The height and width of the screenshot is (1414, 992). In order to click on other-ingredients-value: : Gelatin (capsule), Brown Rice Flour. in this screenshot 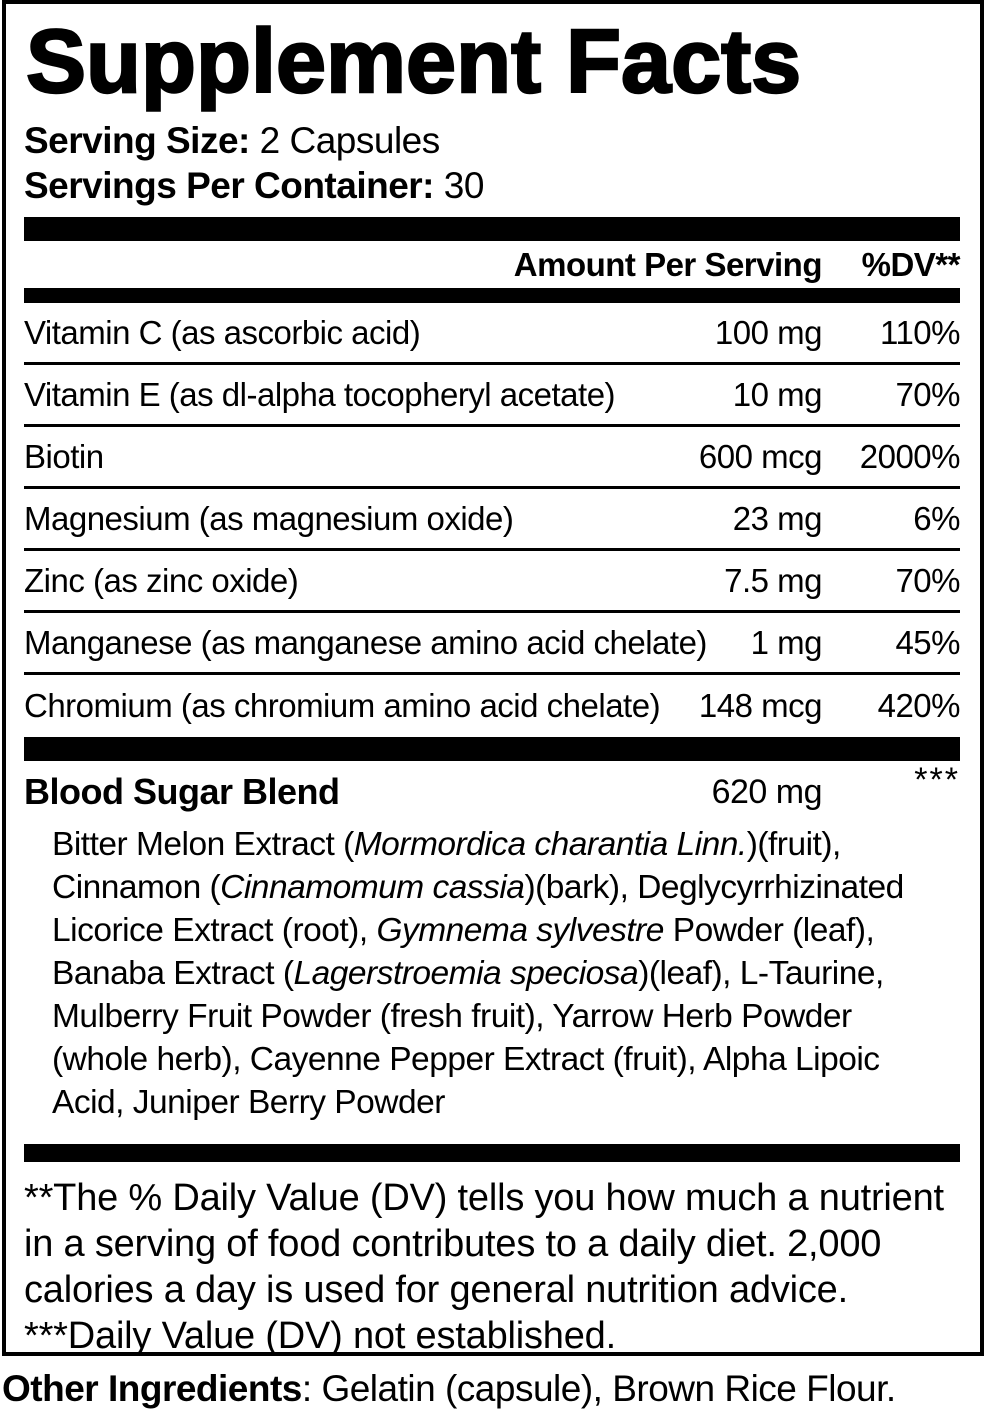, I will do `click(598, 1388)`.